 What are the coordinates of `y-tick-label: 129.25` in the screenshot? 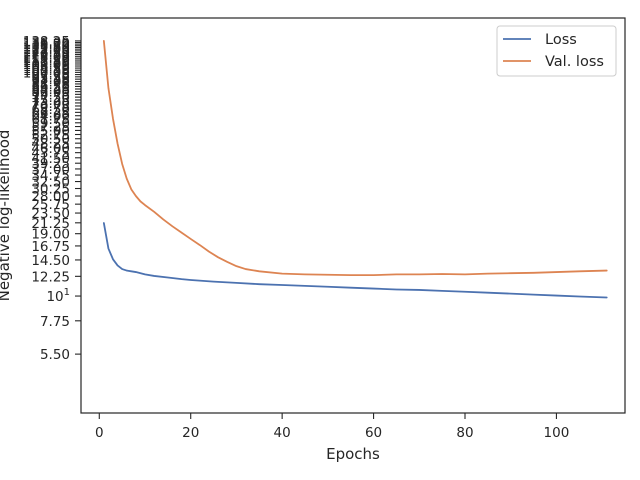 It's located at (46, 48).